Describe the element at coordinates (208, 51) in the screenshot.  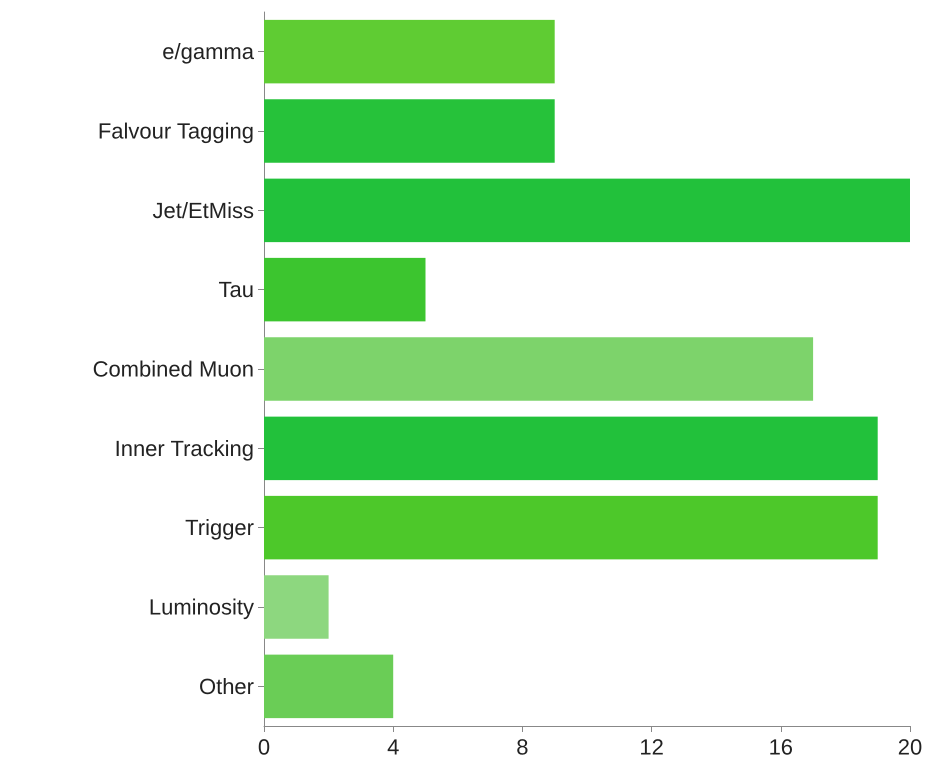
I see `y-tick-label: e/gamma` at that location.